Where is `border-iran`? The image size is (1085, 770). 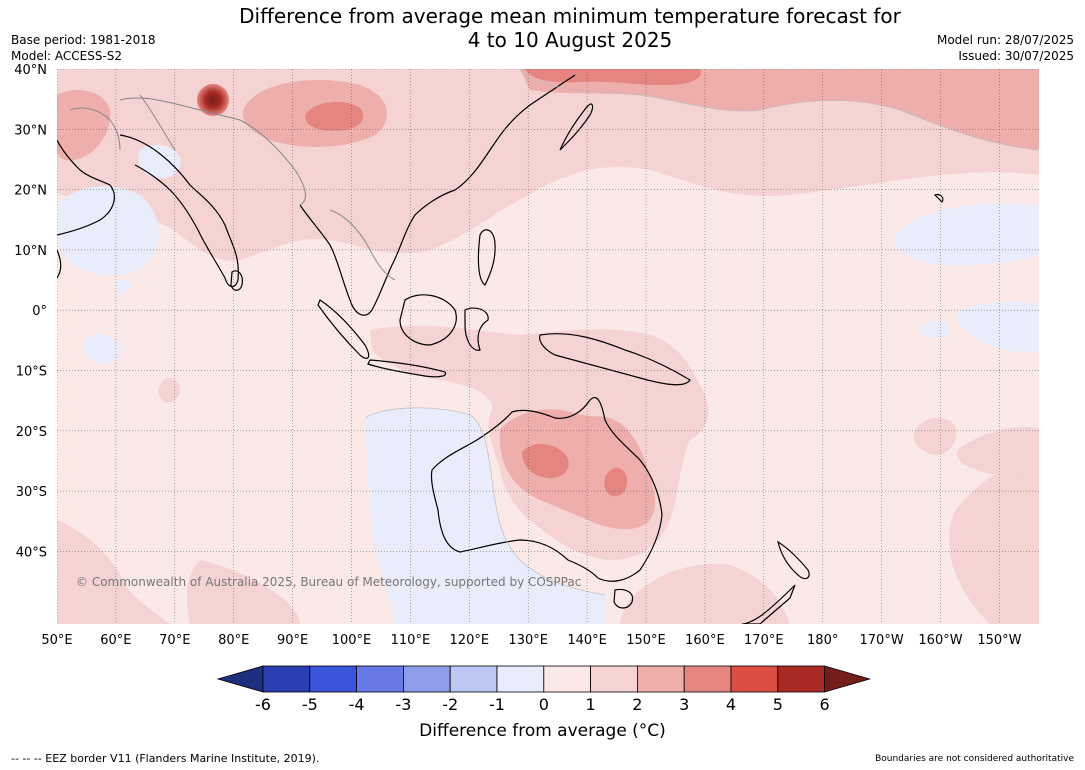 border-iran is located at coordinates (95, 129).